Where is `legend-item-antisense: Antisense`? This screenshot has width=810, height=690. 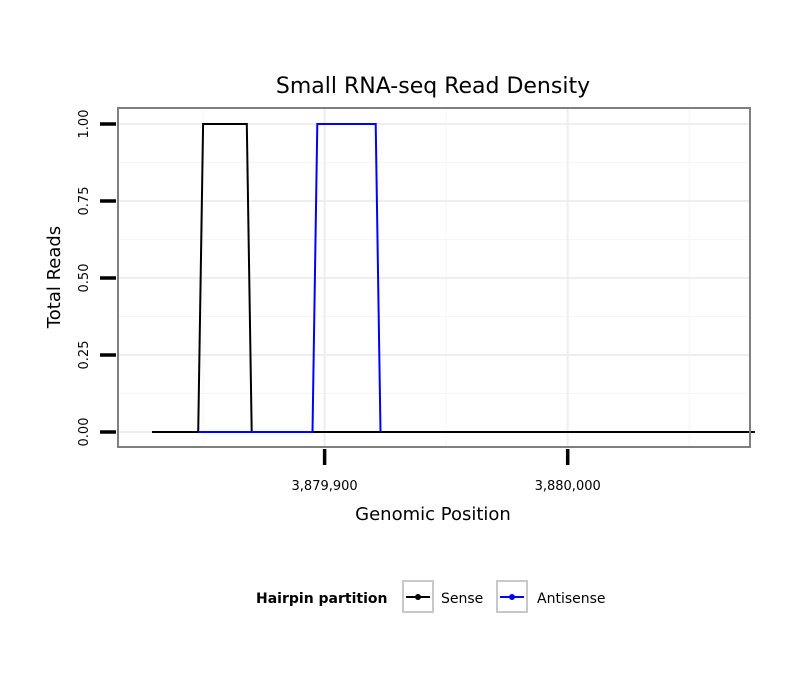
legend-item-antisense: Antisense is located at coordinates (551, 596).